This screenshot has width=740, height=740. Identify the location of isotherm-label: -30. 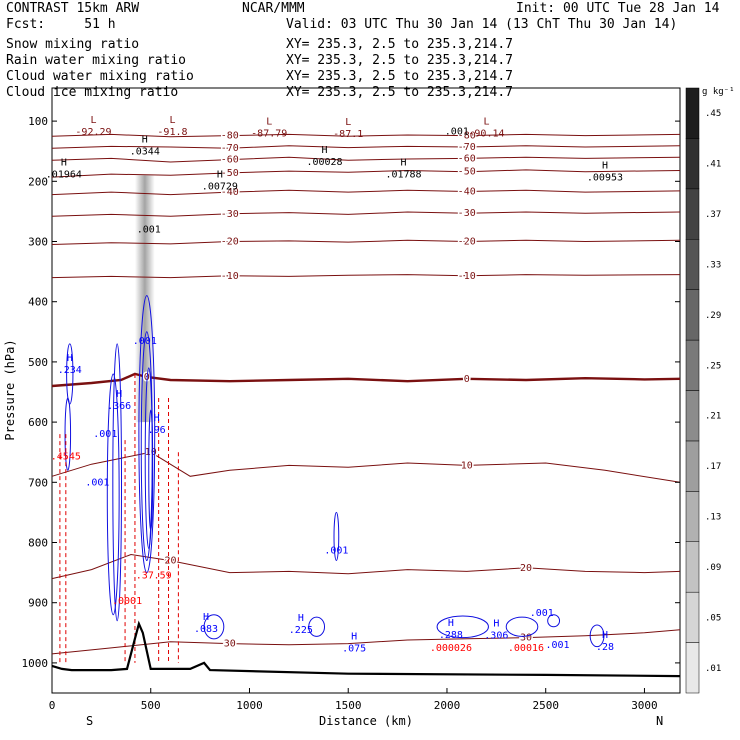
(467, 213).